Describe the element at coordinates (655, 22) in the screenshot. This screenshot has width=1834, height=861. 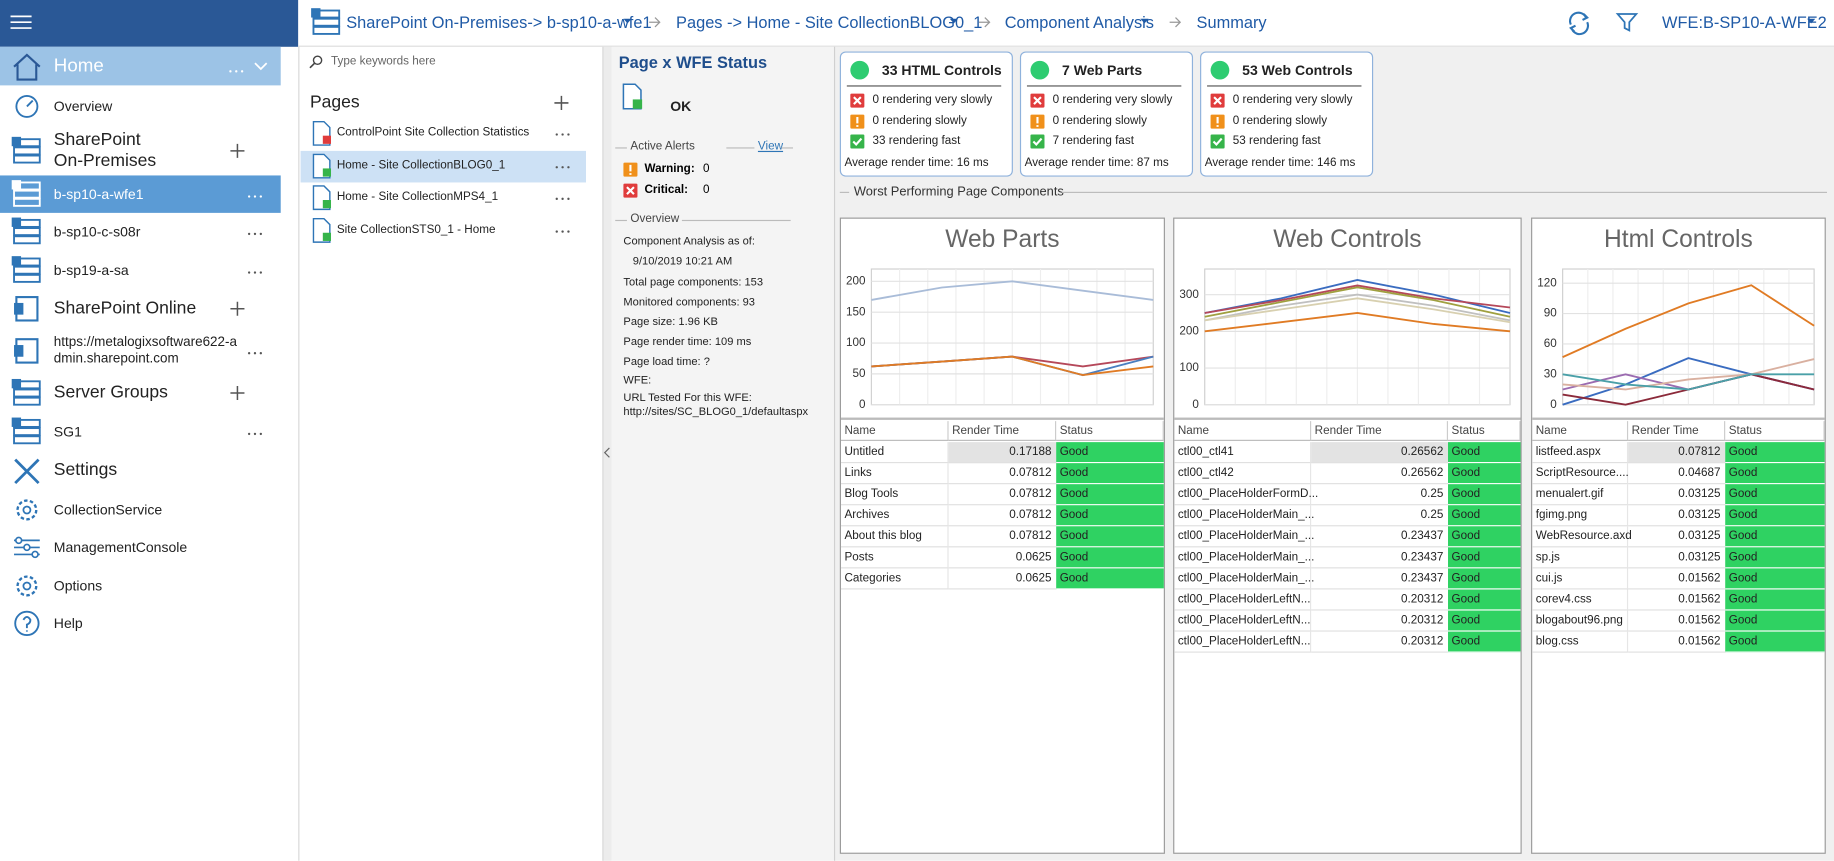
I see `breadcrumb-arrow` at that location.